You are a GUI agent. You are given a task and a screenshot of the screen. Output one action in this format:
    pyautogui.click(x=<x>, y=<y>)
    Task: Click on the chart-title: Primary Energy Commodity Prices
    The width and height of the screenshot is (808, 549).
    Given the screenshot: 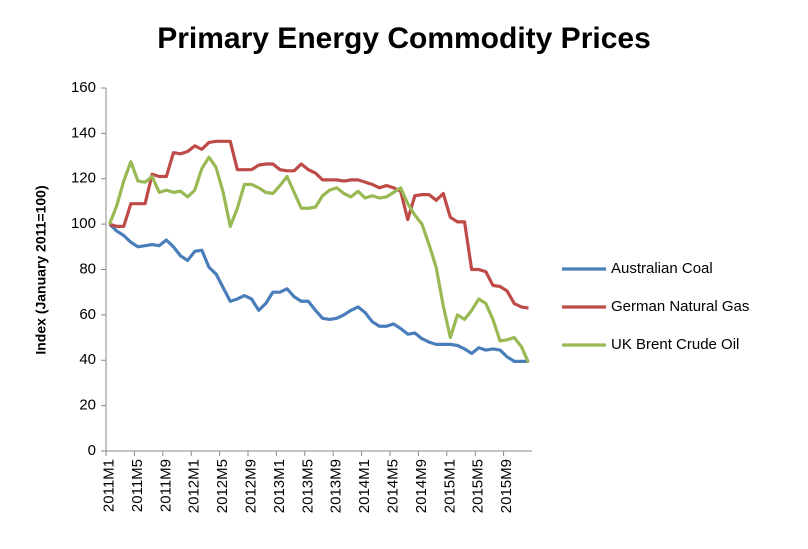 What is the action you would take?
    pyautogui.click(x=404, y=38)
    